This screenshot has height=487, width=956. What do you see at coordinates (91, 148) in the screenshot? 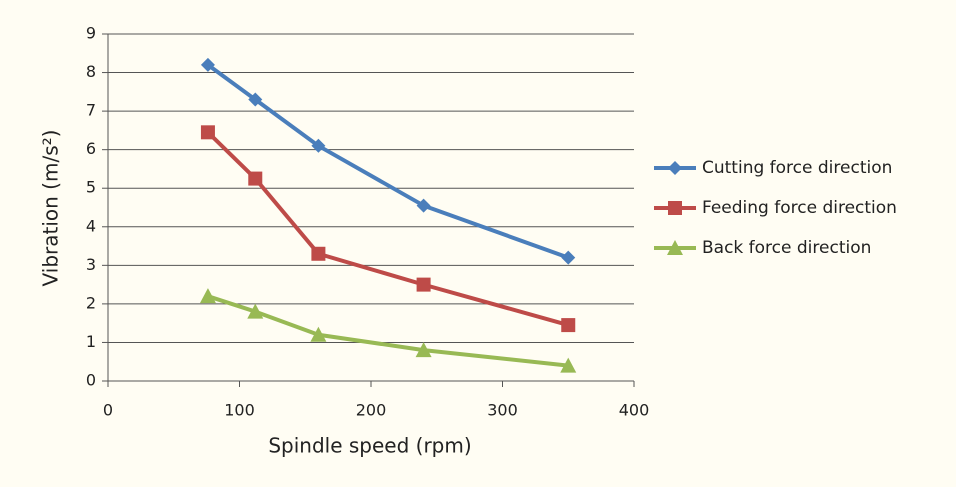
I see `y-tick-label: 6` at bounding box center [91, 148].